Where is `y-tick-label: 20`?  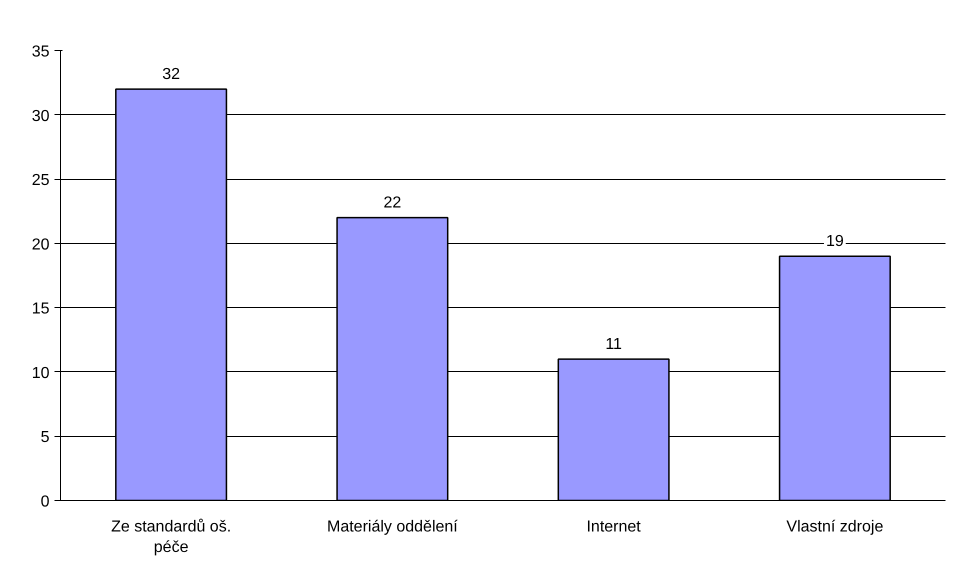
y-tick-label: 20 is located at coordinates (41, 245).